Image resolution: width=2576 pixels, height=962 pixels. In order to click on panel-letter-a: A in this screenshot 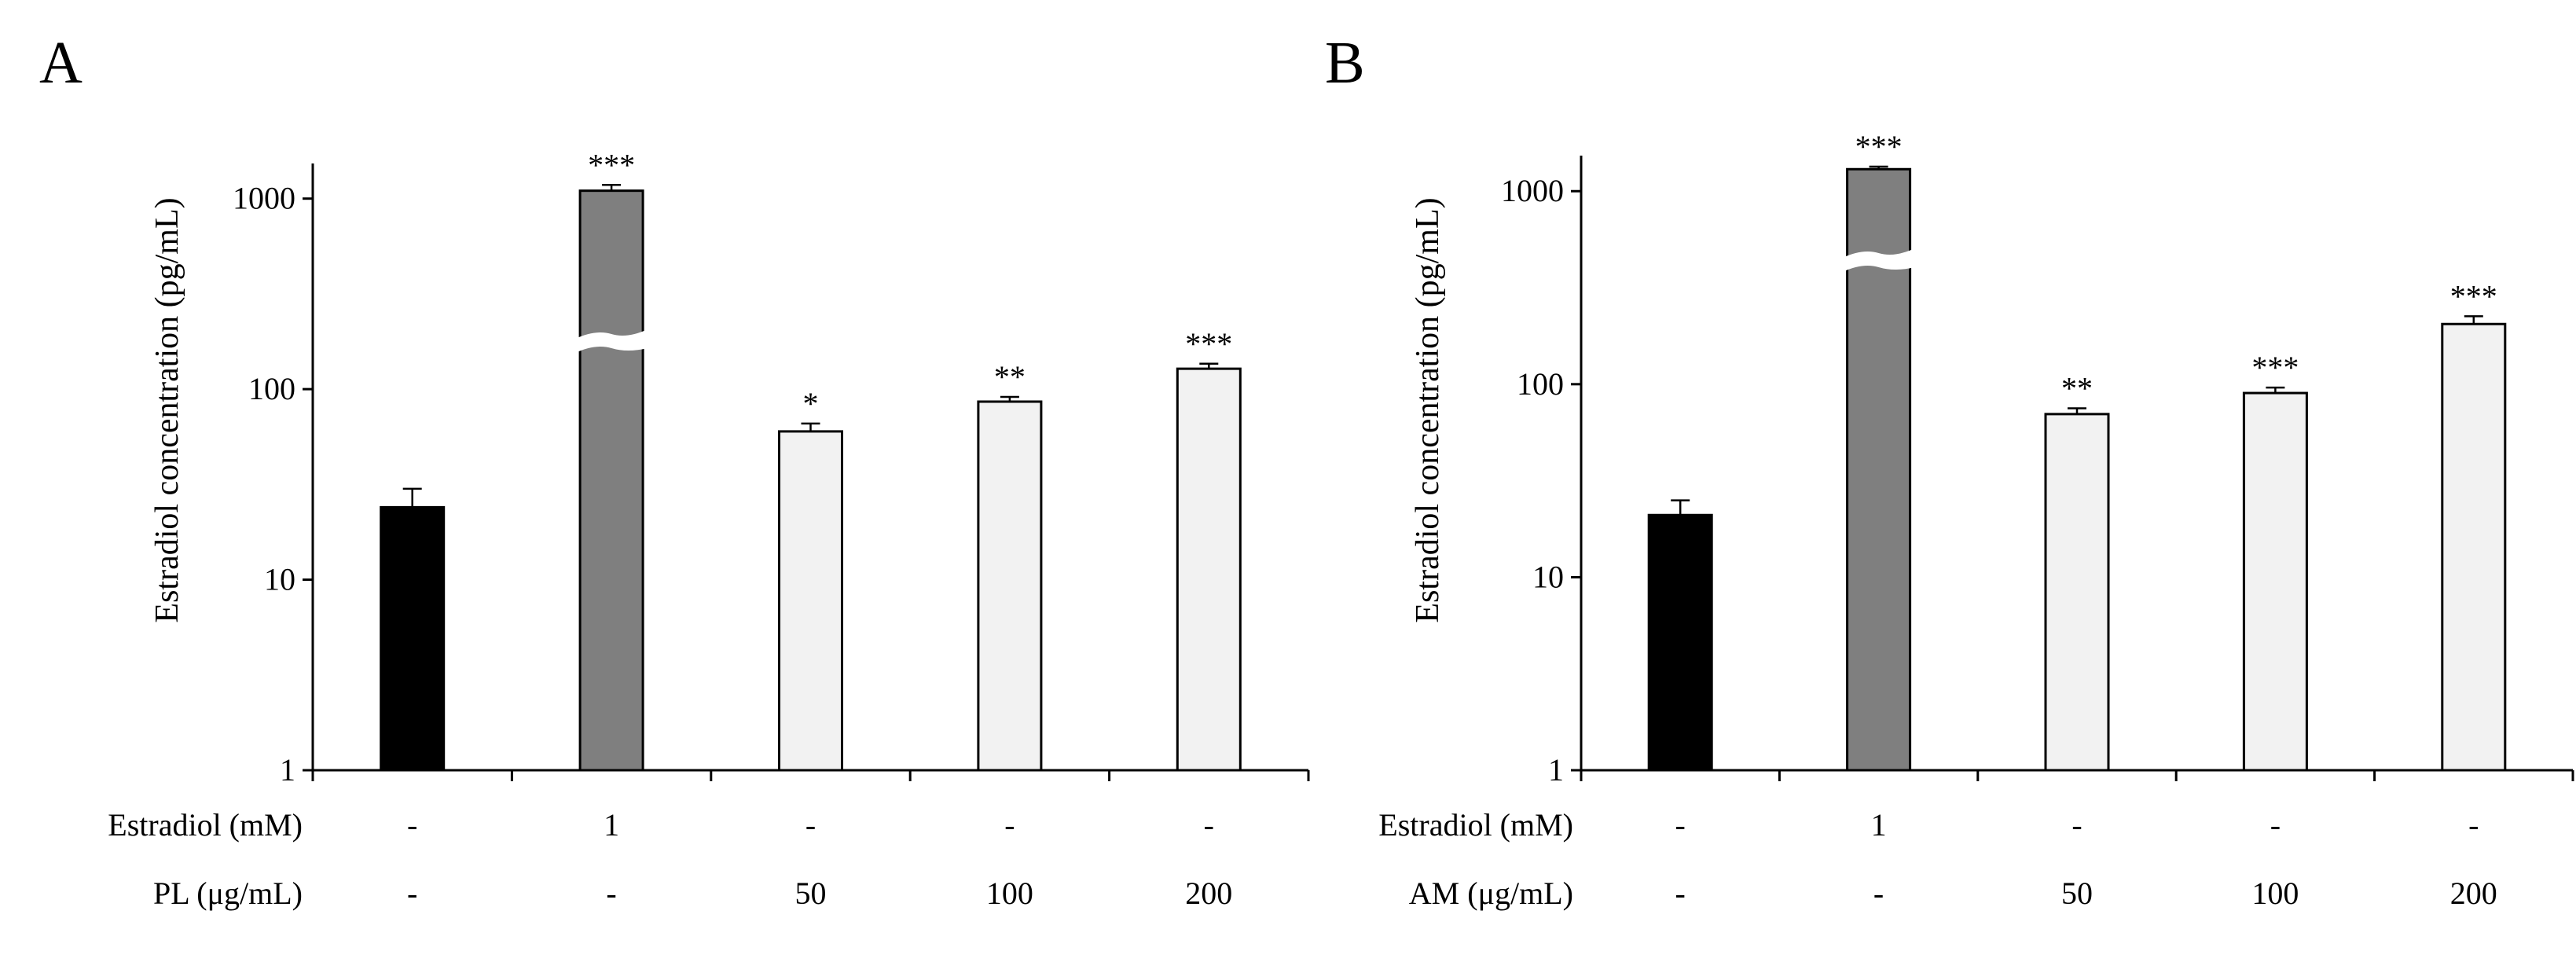, I will do `click(61, 63)`.